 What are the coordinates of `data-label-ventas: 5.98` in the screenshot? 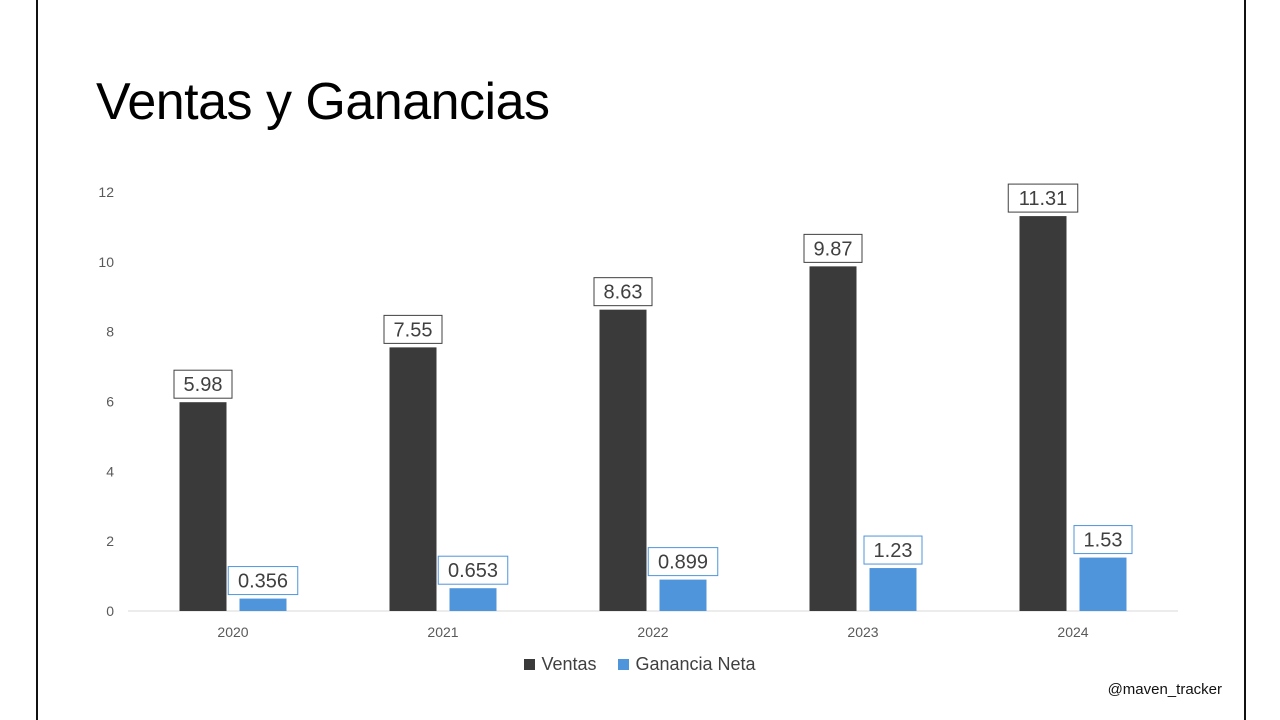 It's located at (203, 385).